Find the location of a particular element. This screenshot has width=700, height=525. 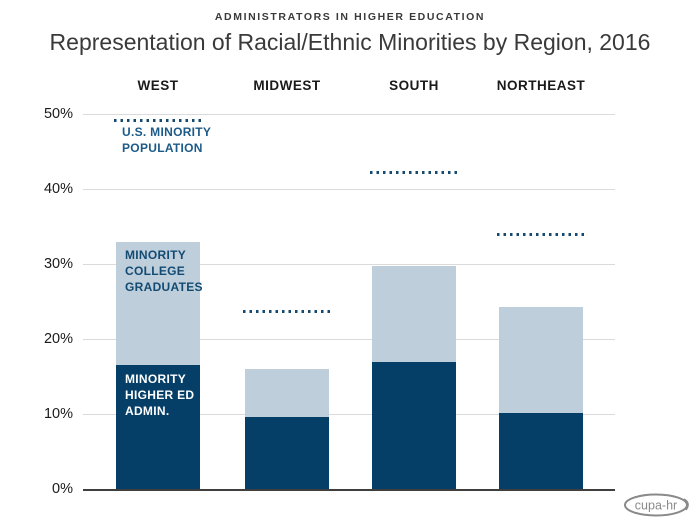

population-dotted-line-south is located at coordinates (415, 172).